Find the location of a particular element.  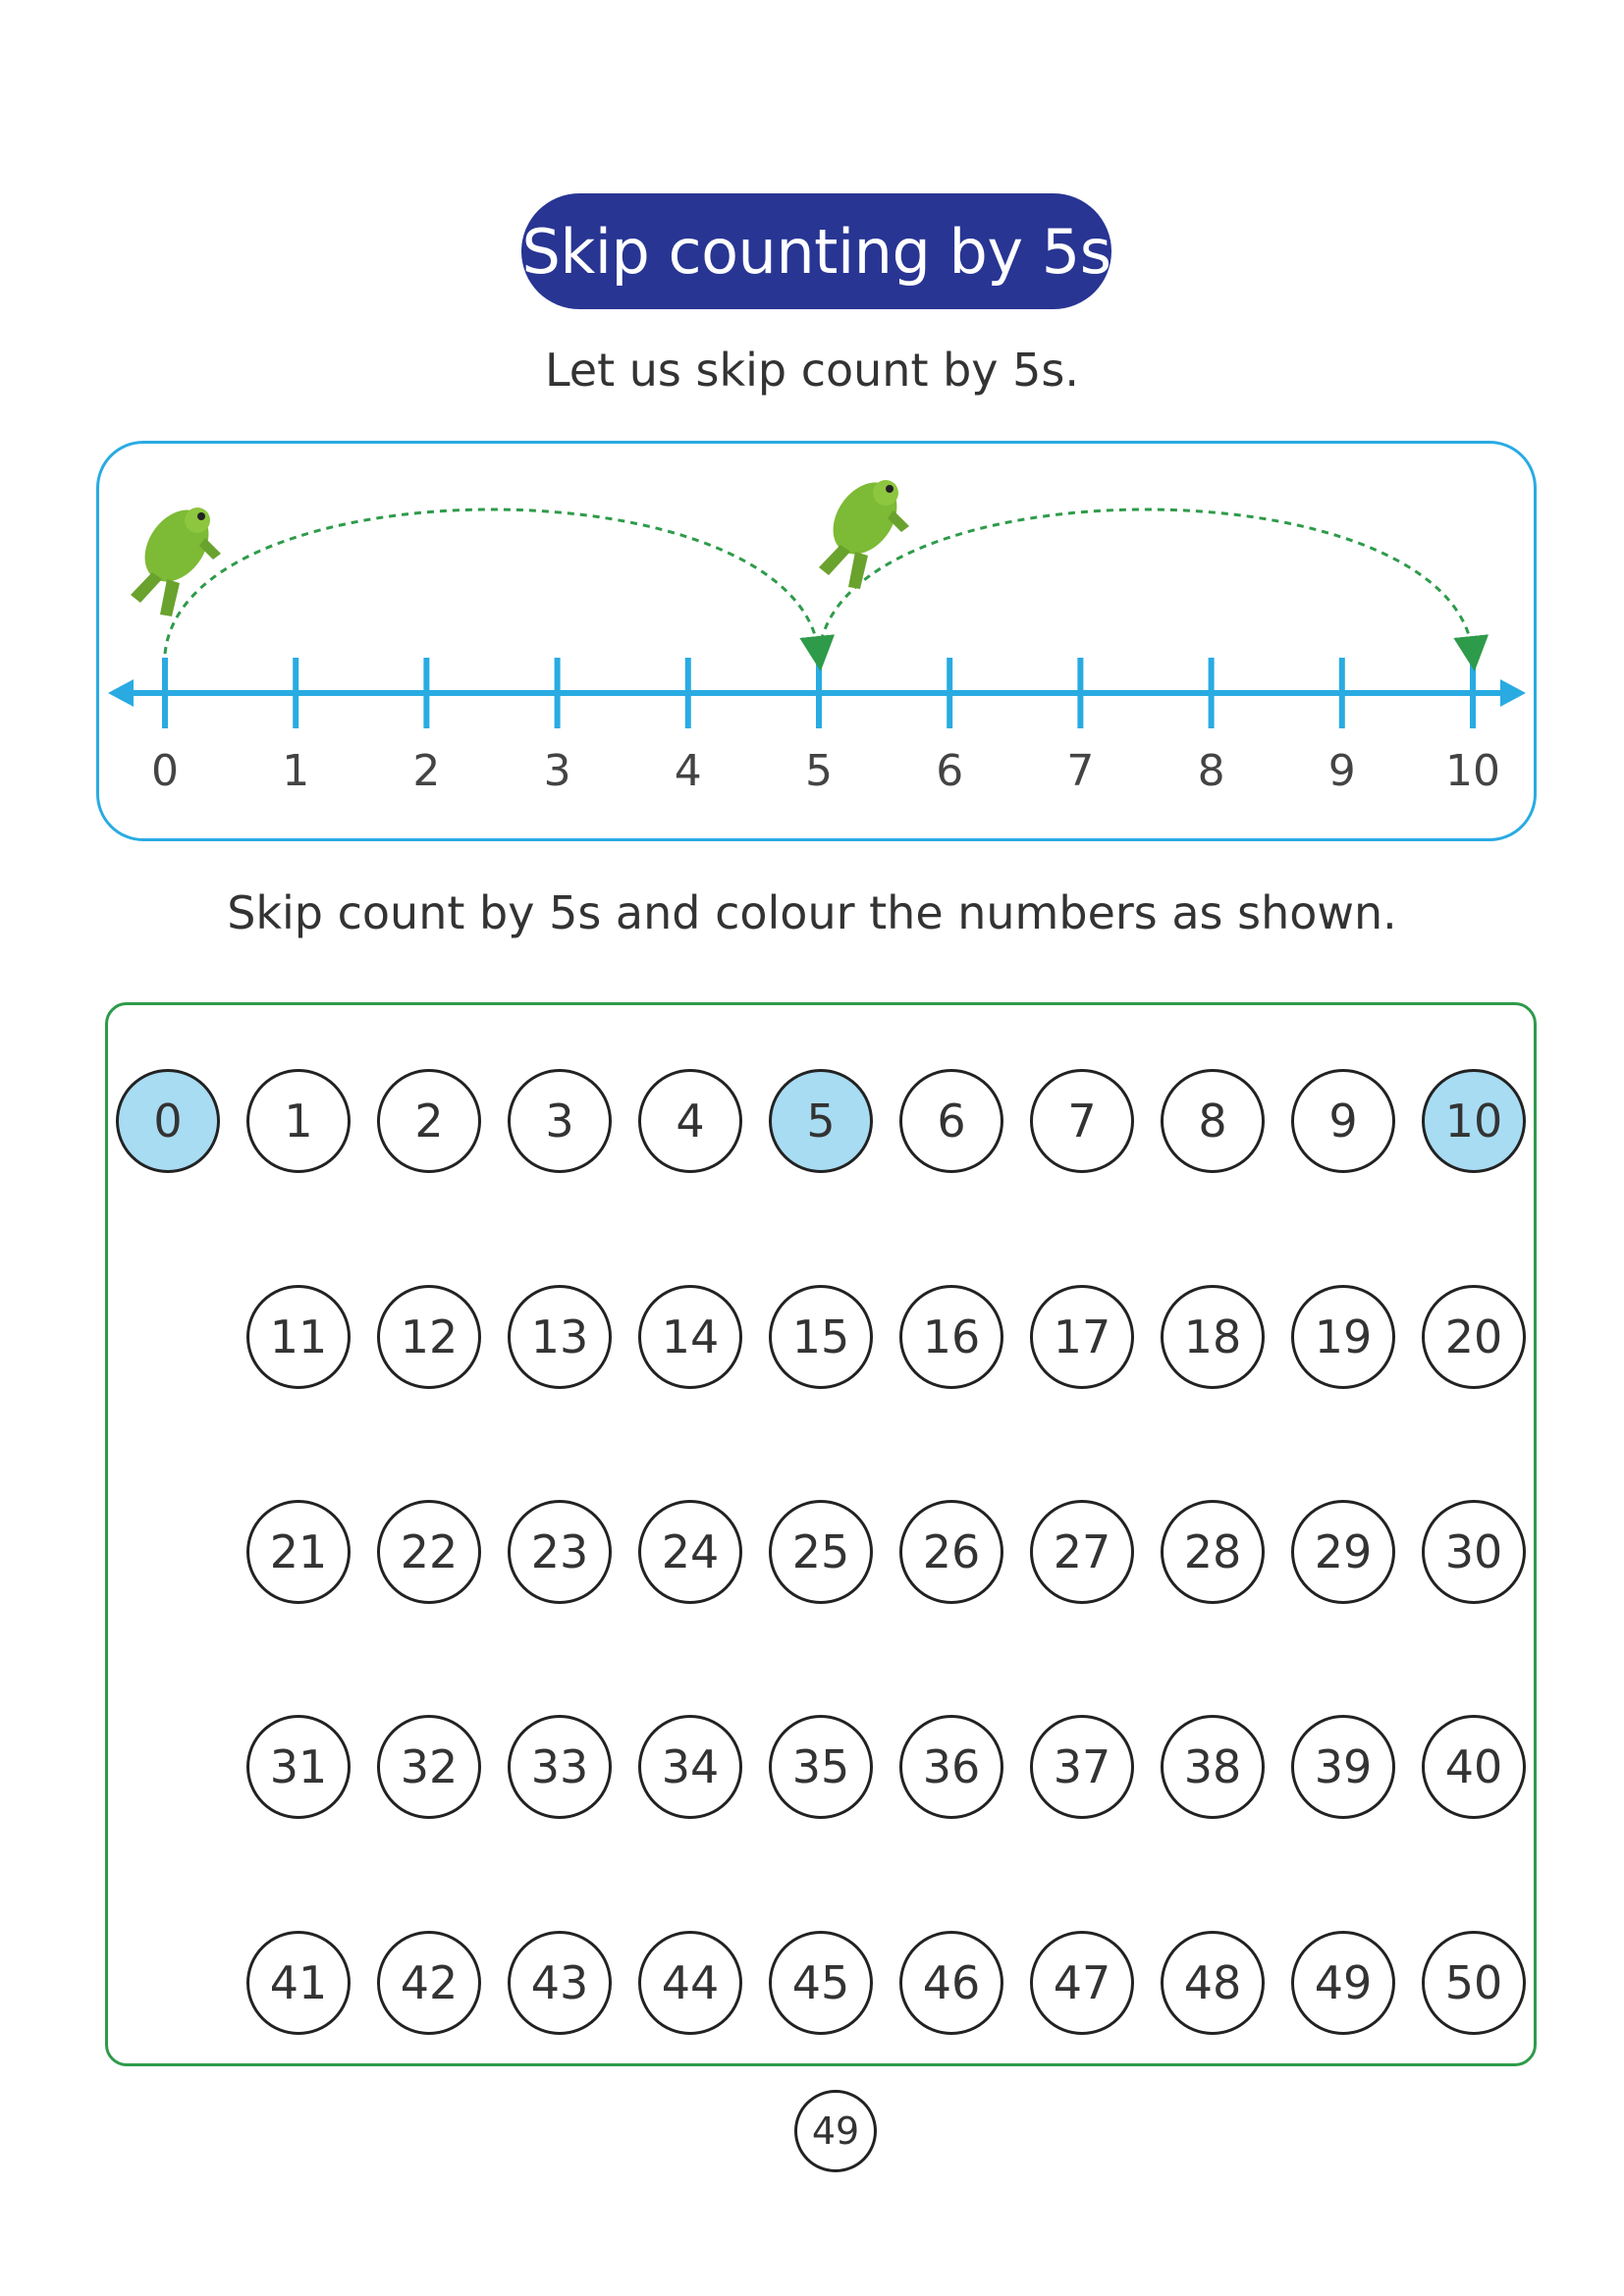

number-circle: 5 is located at coordinates (821, 1121).